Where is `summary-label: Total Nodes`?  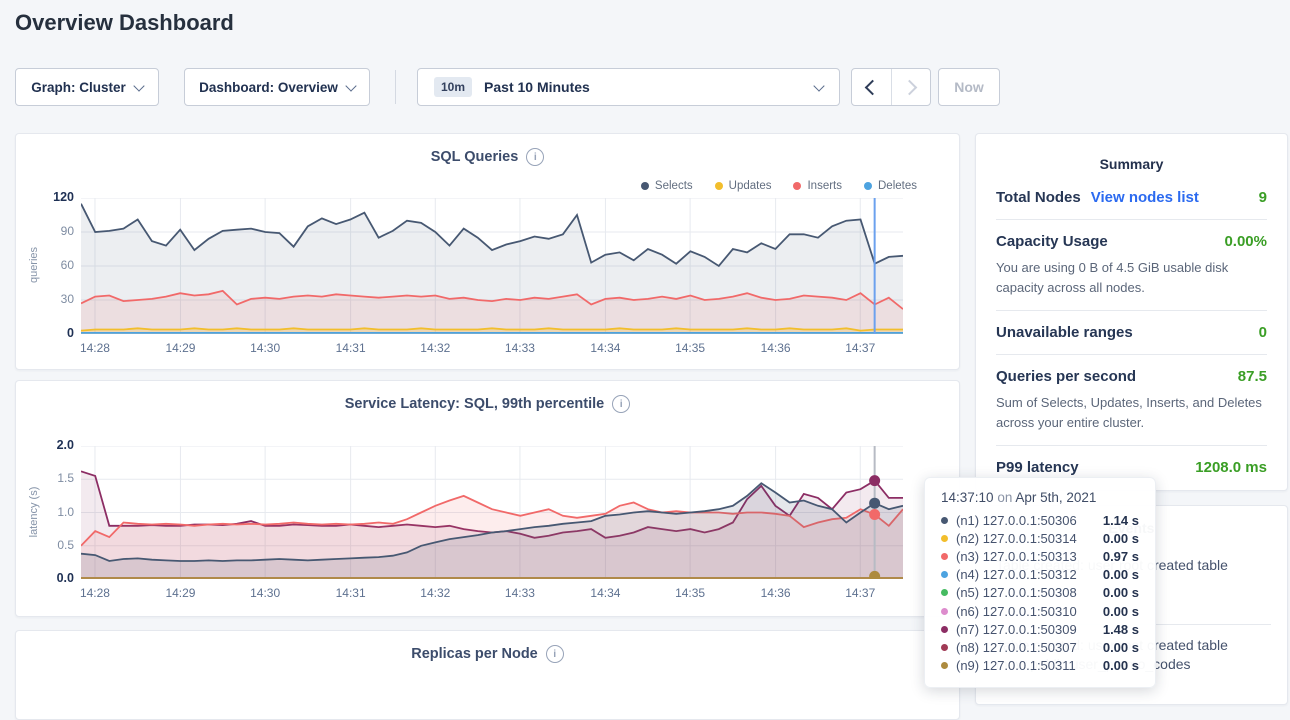
summary-label: Total Nodes is located at coordinates (1038, 197).